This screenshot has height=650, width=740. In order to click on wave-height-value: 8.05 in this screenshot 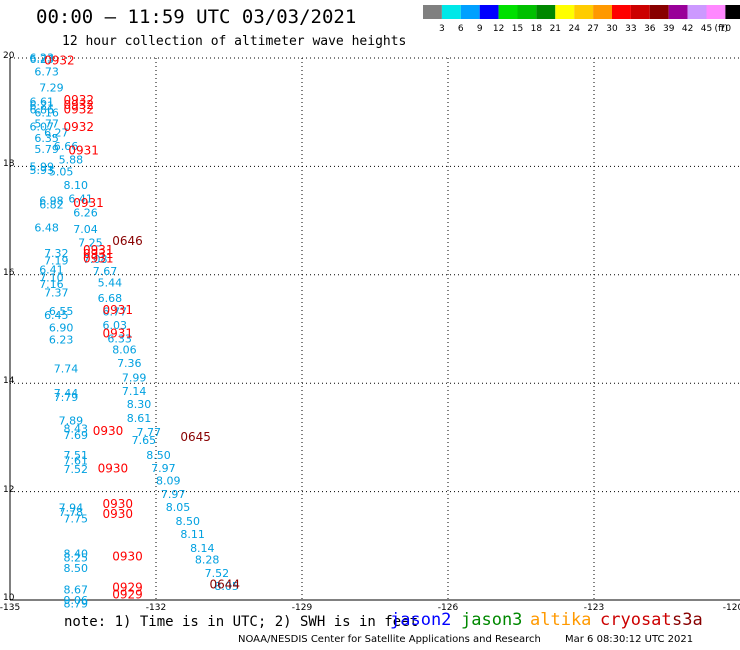, I will do `click(226, 586)`.